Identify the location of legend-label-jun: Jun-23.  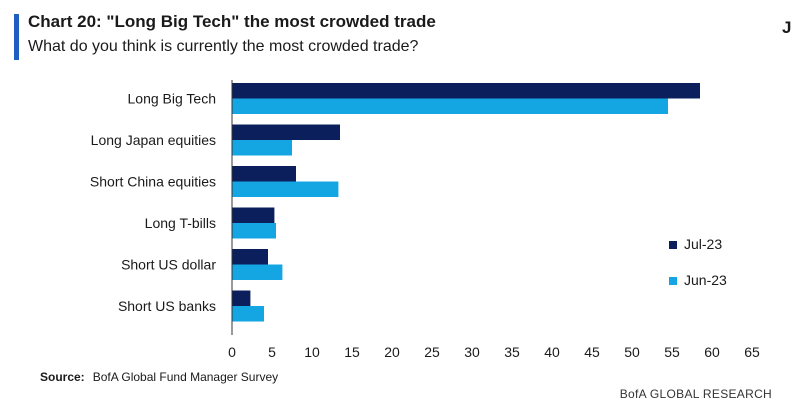
(705, 280).